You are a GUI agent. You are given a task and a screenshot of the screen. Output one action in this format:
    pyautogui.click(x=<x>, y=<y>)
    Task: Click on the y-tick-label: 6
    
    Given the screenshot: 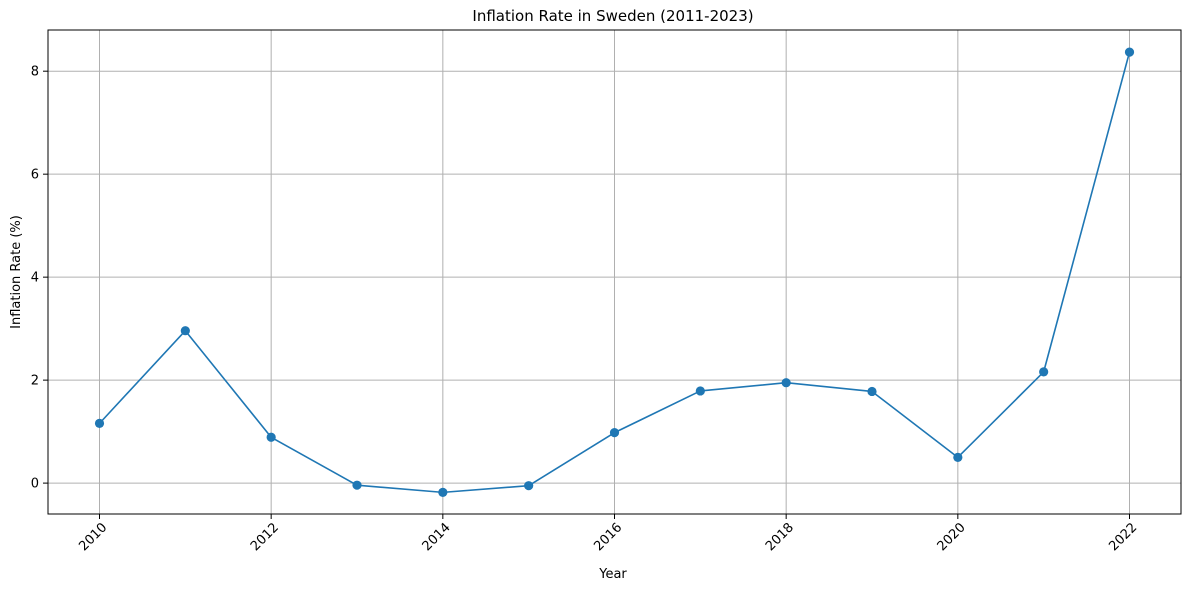 What is the action you would take?
    pyautogui.click(x=35, y=175)
    